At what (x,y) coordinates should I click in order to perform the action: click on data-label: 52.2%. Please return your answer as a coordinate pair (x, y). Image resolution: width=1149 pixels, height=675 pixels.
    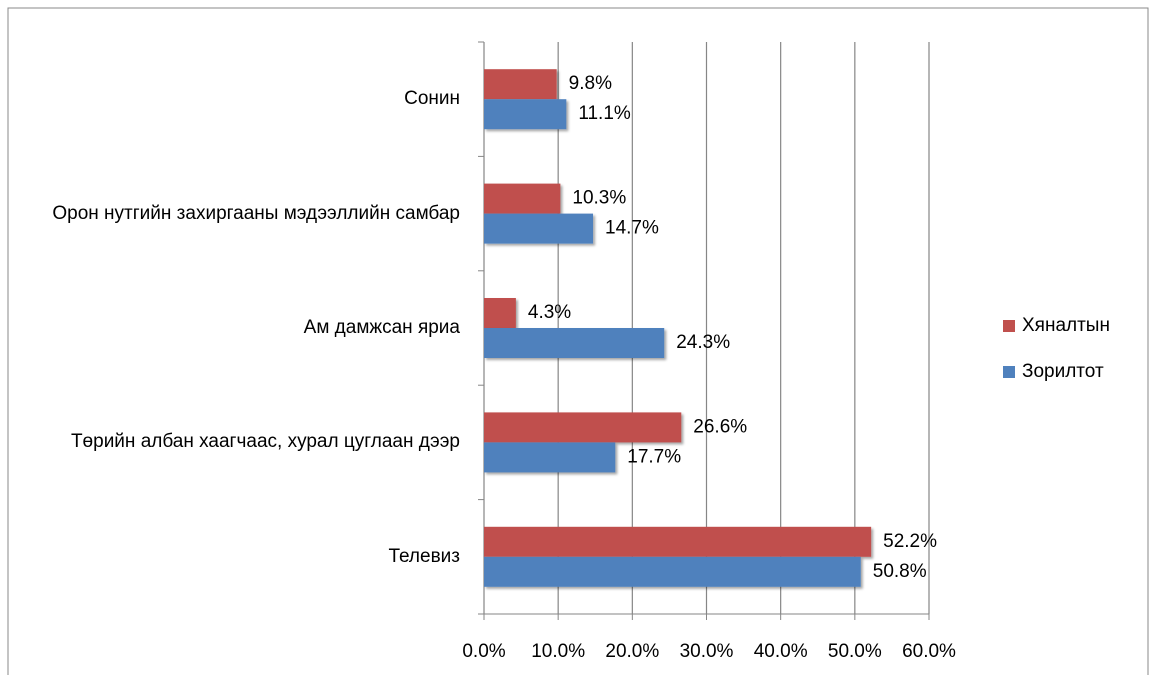
    Looking at the image, I should click on (910, 541).